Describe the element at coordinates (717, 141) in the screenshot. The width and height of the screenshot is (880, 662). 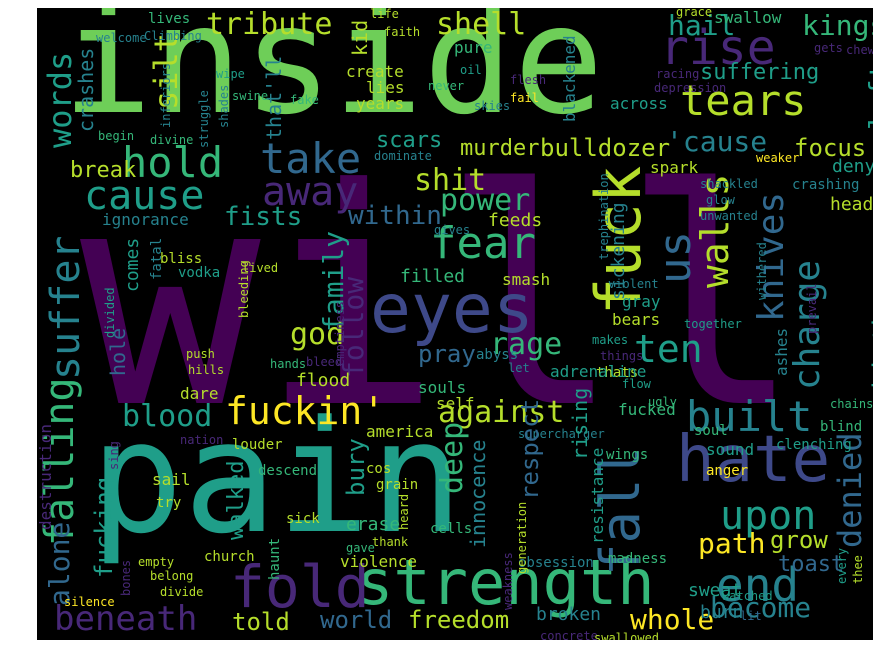
I see `word-cause: 'cause` at that location.